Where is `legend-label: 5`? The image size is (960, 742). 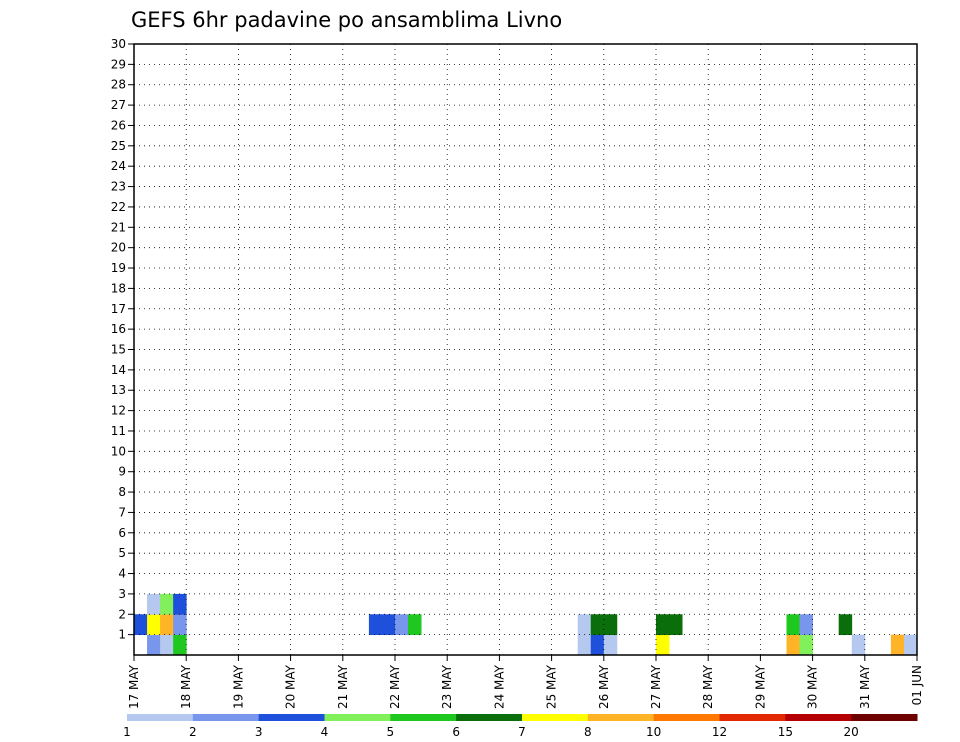
legend-label: 5 is located at coordinates (391, 732).